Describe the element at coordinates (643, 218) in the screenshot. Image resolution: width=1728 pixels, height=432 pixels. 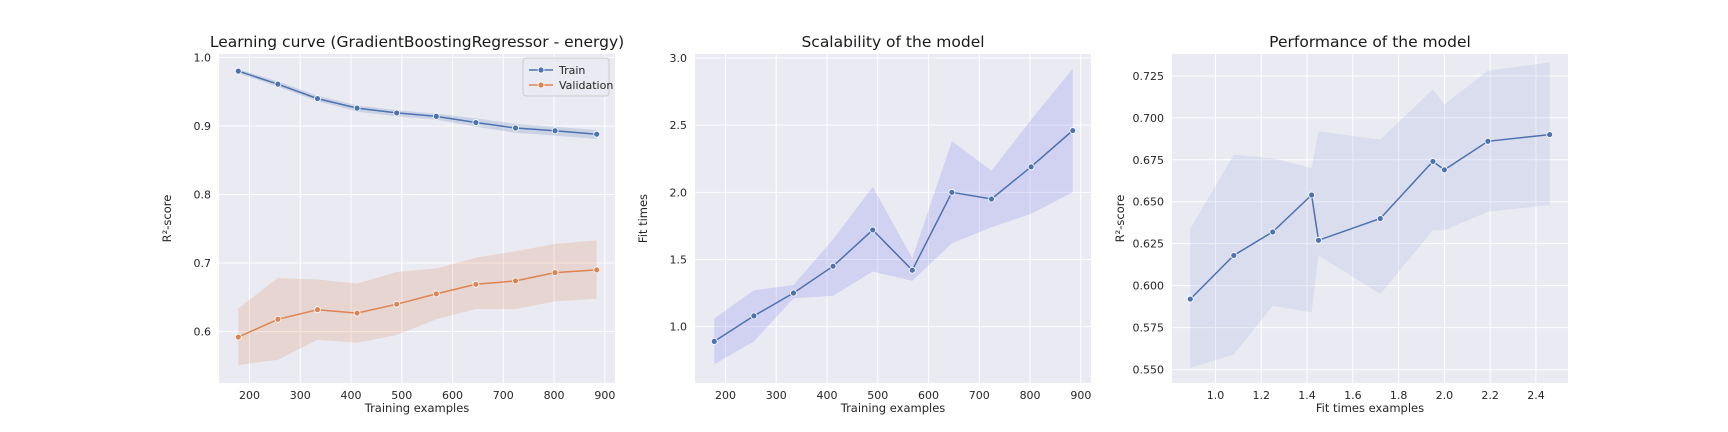
I see `y-axis-label: Fit times` at that location.